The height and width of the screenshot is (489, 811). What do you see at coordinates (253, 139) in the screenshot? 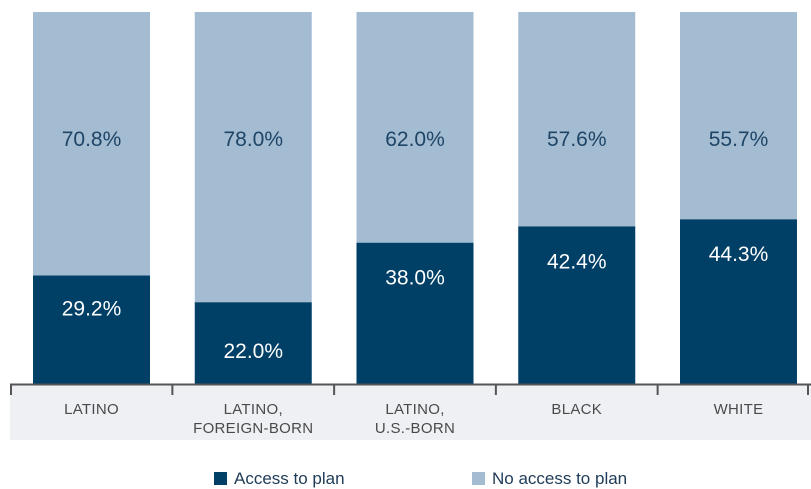
I see `value-label-no-access-to-plan: 78.0%` at bounding box center [253, 139].